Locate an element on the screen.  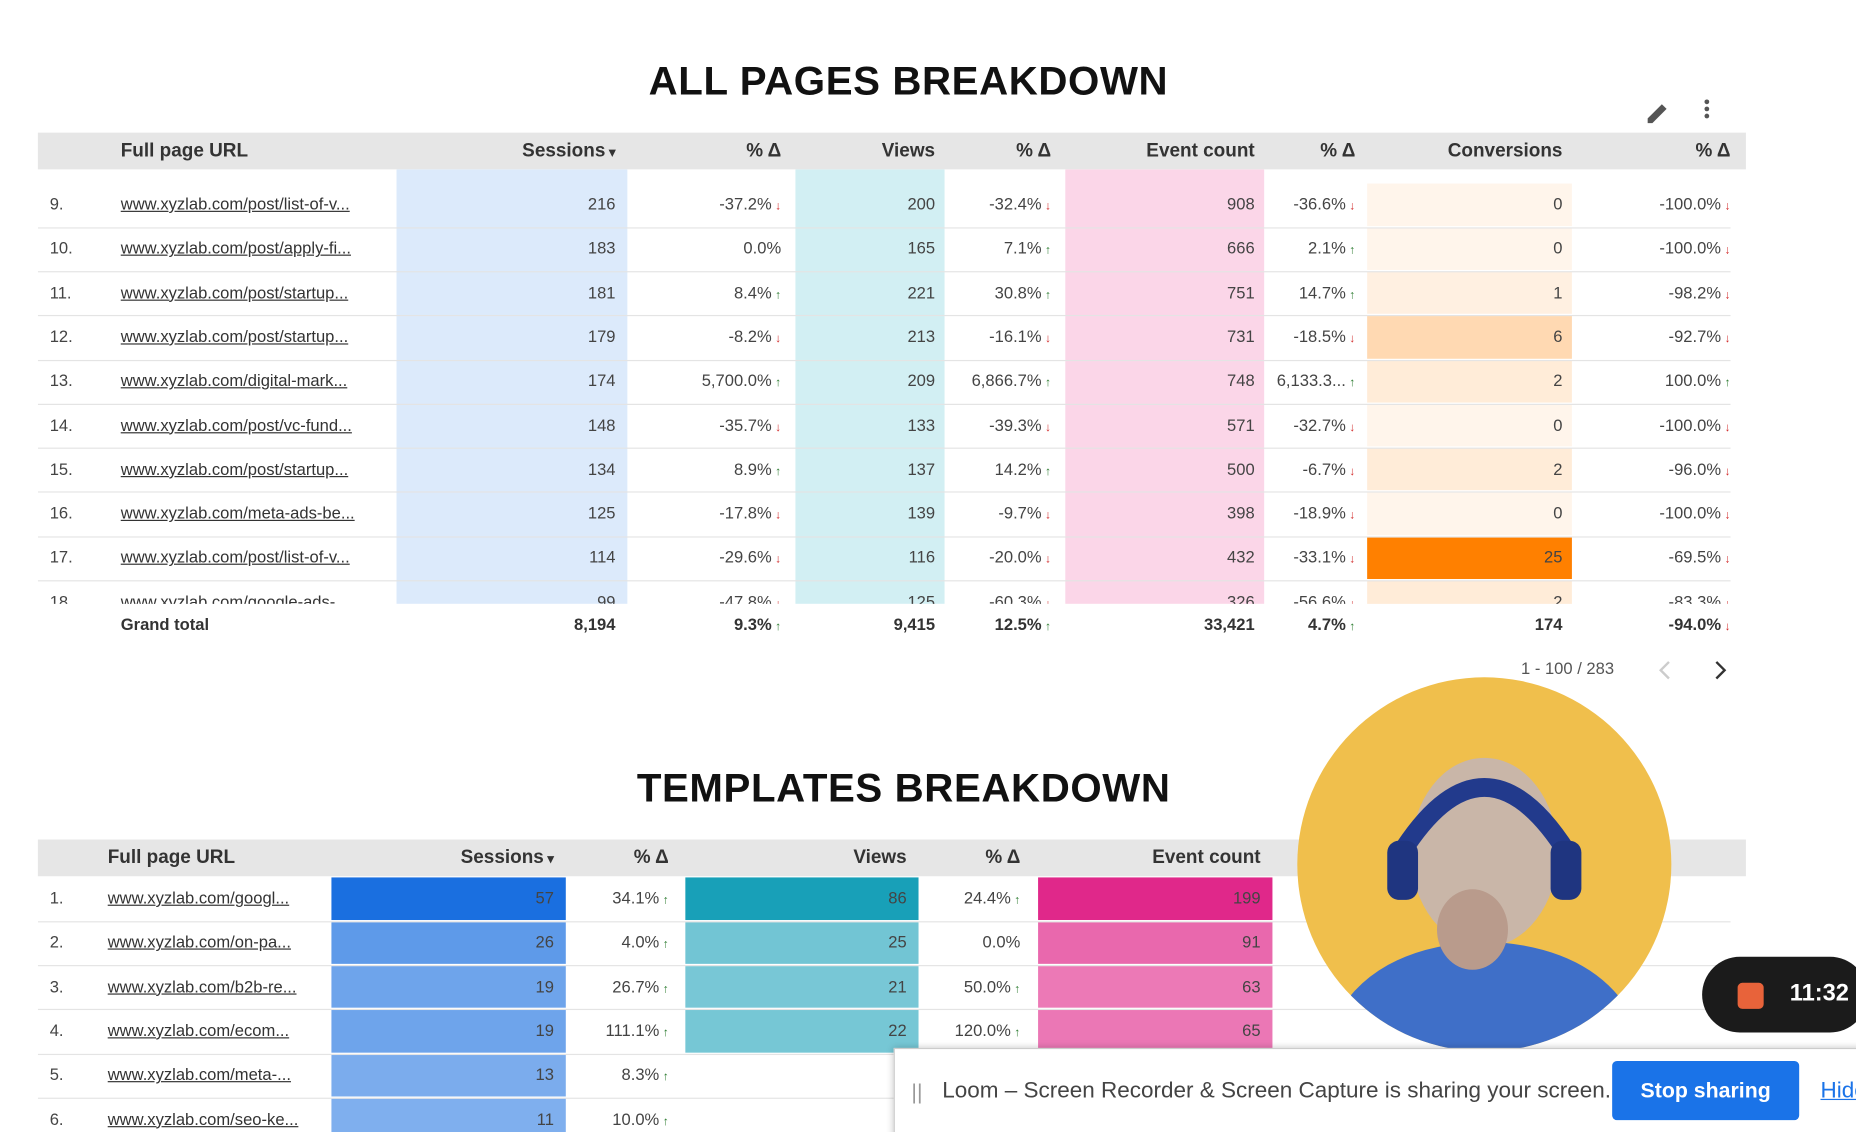
cell-value: 8.3% ↑ is located at coordinates (645, 1074).